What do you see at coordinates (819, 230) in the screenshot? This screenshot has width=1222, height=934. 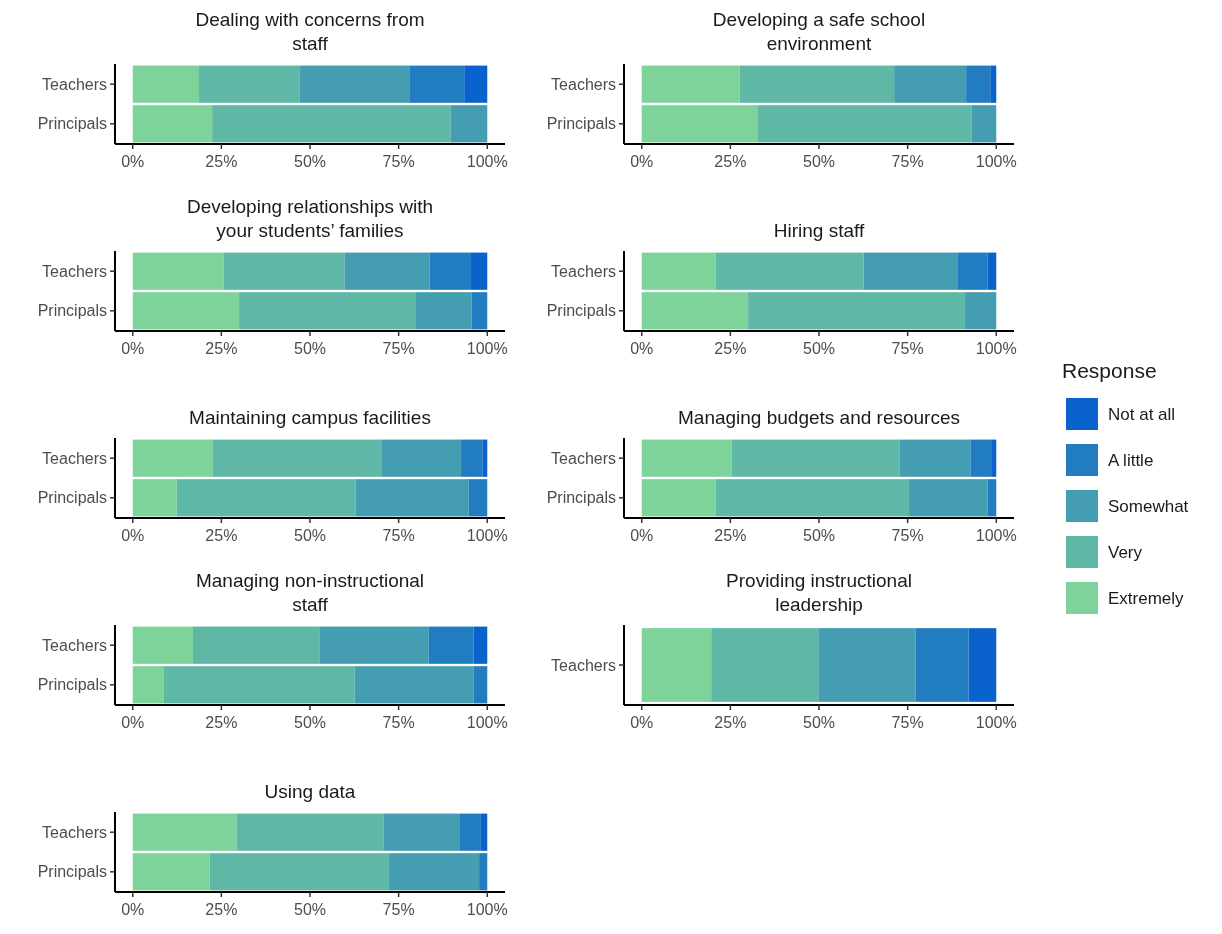 I see `chart-title: Hiring staff` at bounding box center [819, 230].